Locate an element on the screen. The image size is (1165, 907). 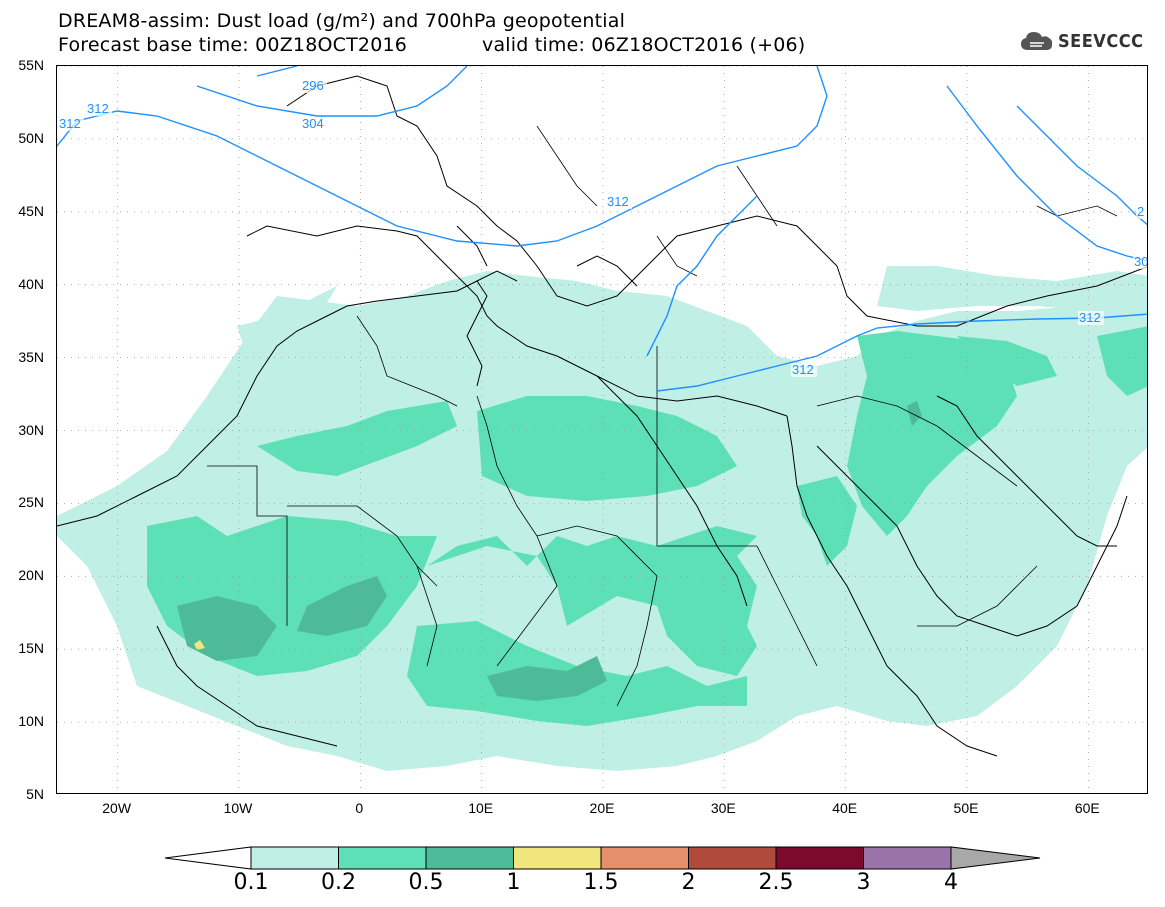
colorbar-level-label: 1 is located at coordinates (513, 882).